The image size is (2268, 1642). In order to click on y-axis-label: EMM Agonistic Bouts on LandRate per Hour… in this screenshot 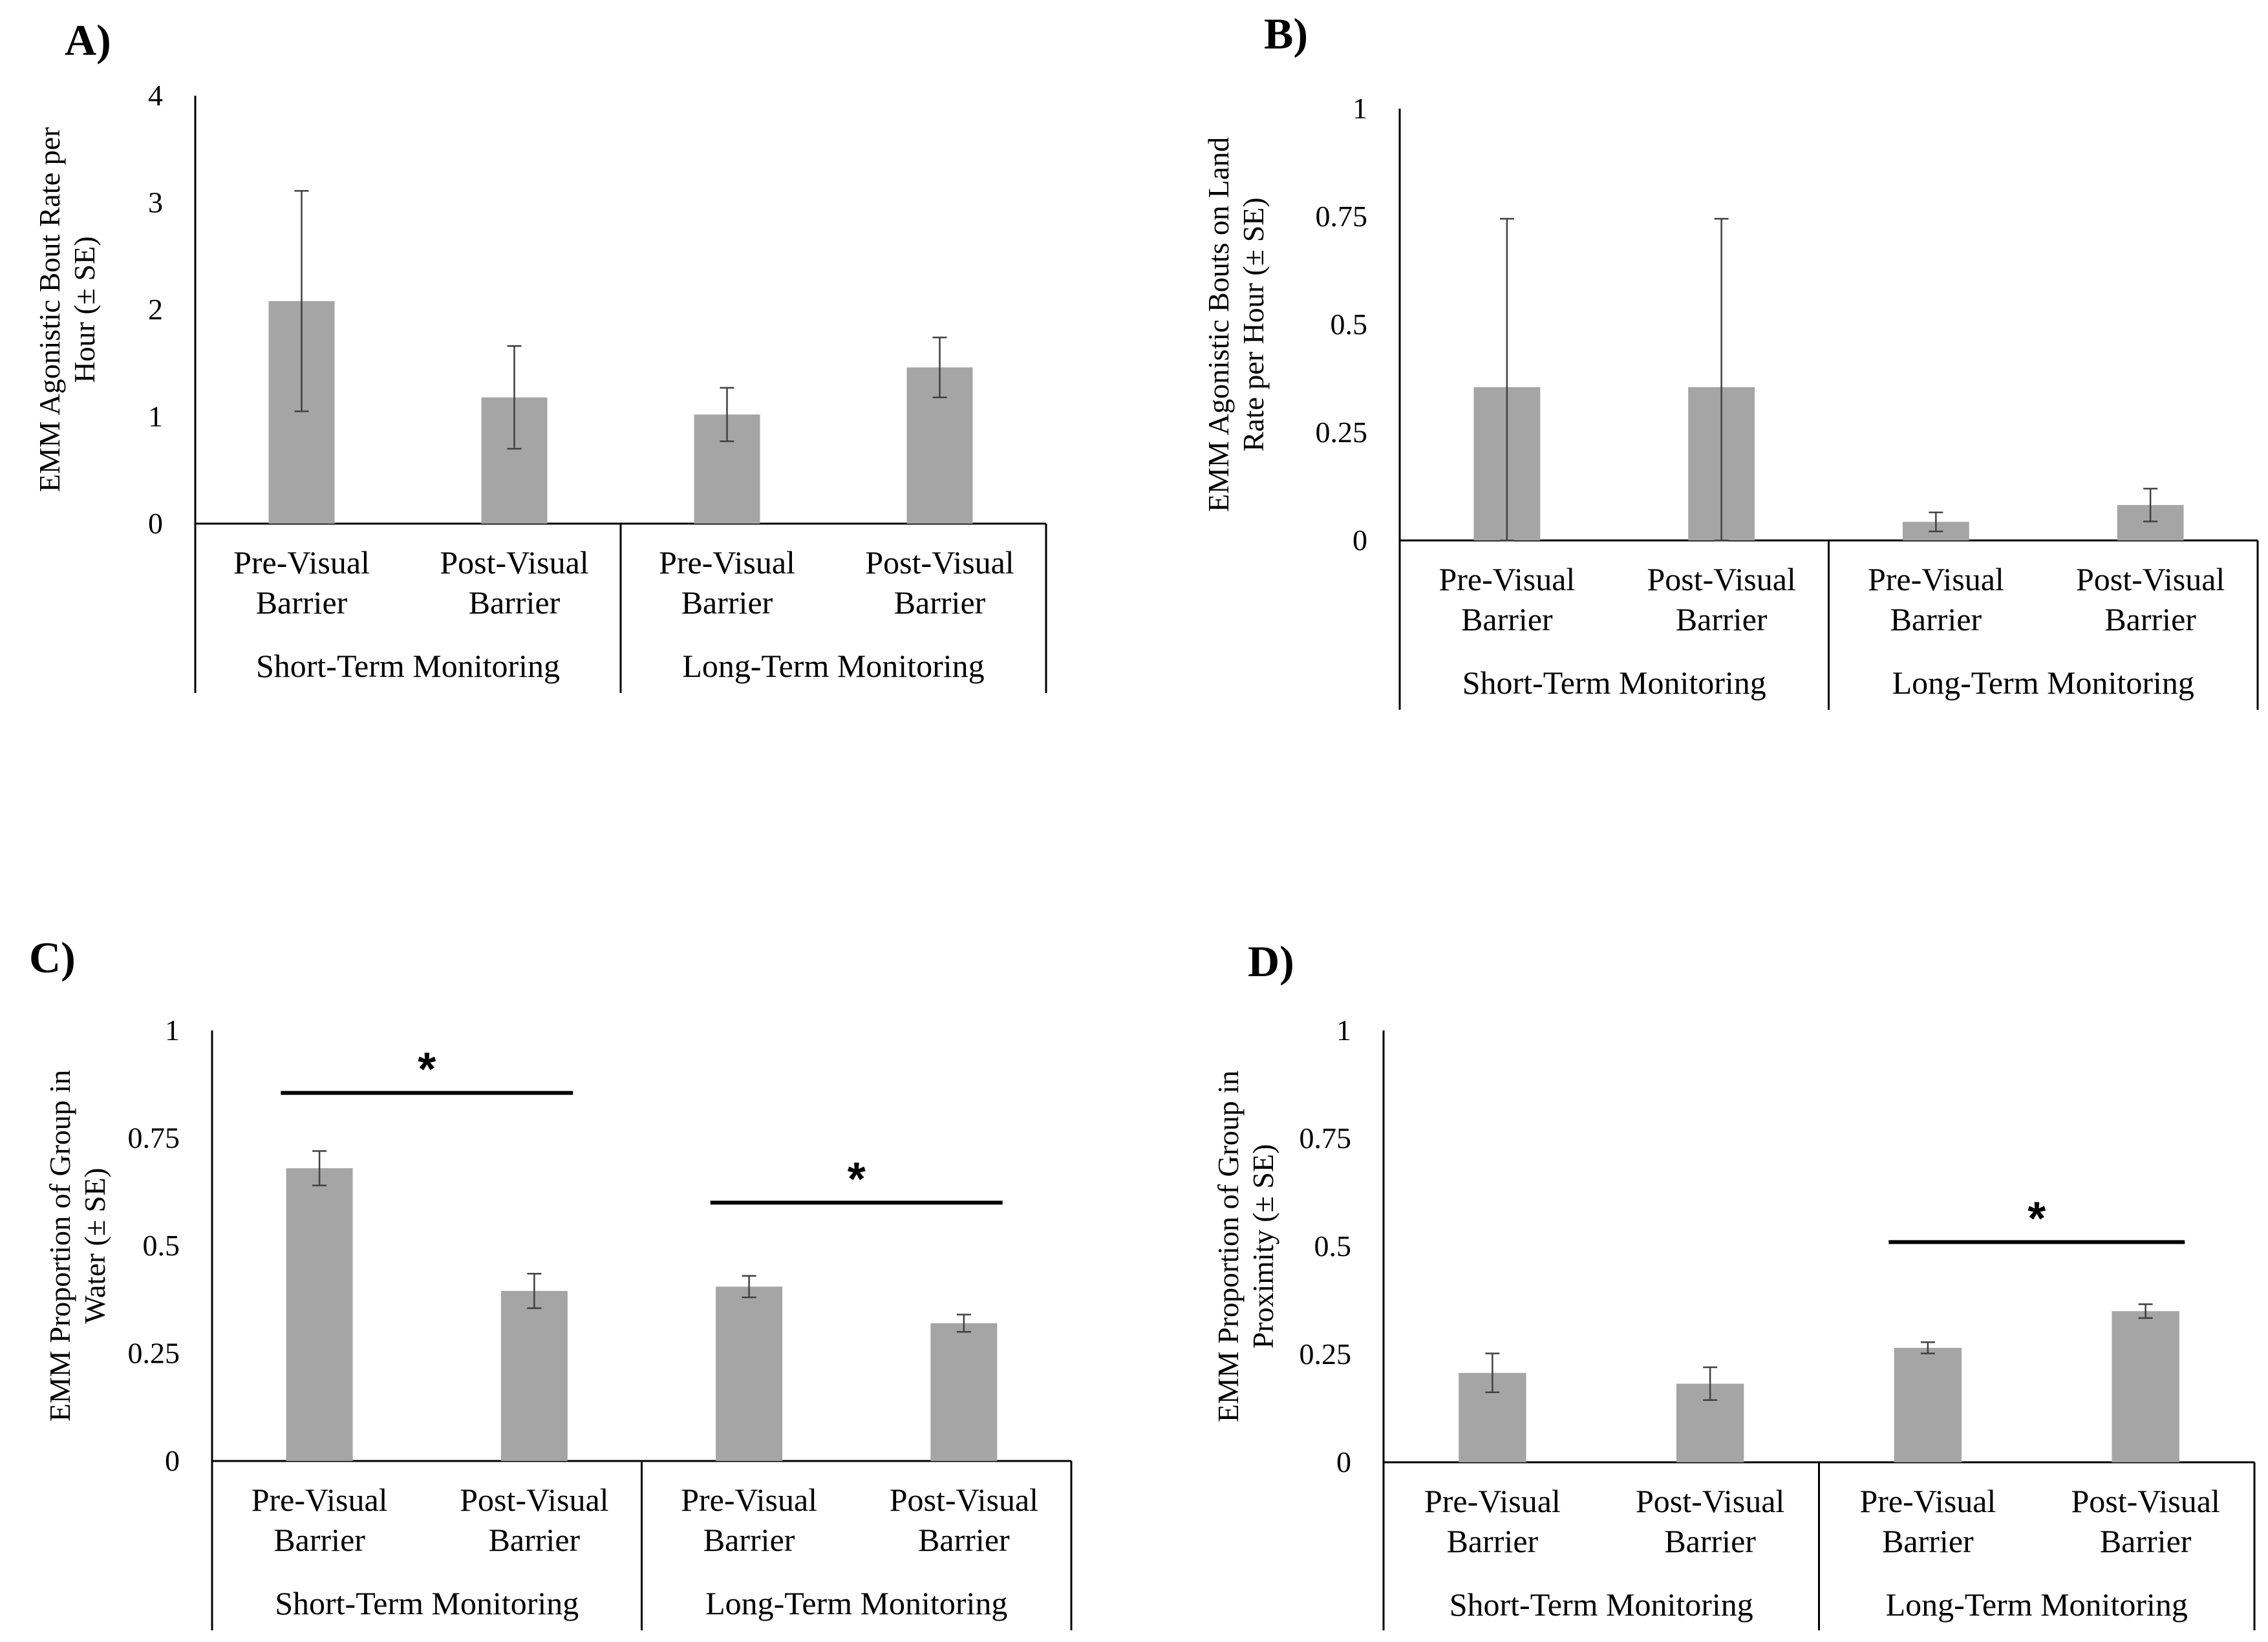, I will do `click(1236, 324)`.